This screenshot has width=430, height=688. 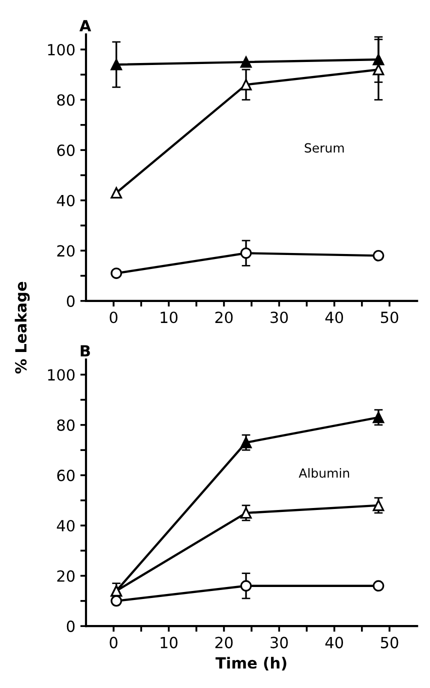 What do you see at coordinates (85, 26) in the screenshot?
I see `chart-title: A` at bounding box center [85, 26].